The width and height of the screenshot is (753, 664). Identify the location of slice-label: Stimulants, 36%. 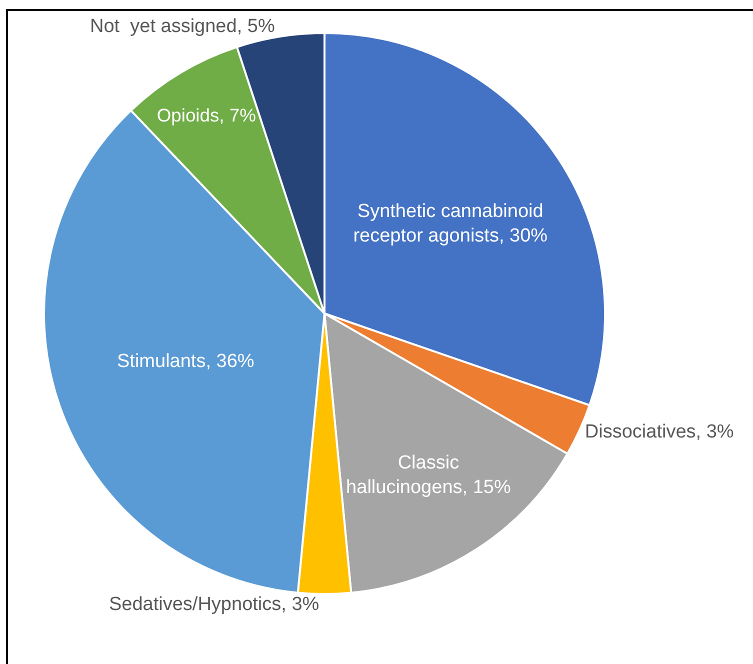
(185, 361).